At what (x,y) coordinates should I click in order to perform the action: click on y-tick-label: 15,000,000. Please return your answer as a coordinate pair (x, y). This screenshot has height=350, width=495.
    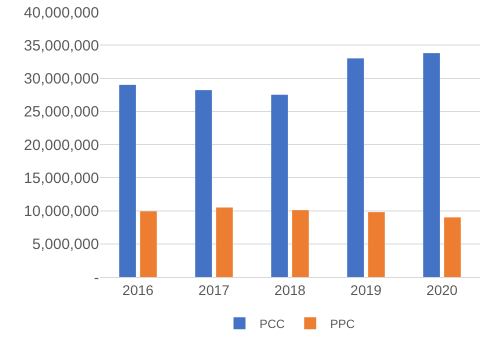
    Looking at the image, I should click on (61, 178).